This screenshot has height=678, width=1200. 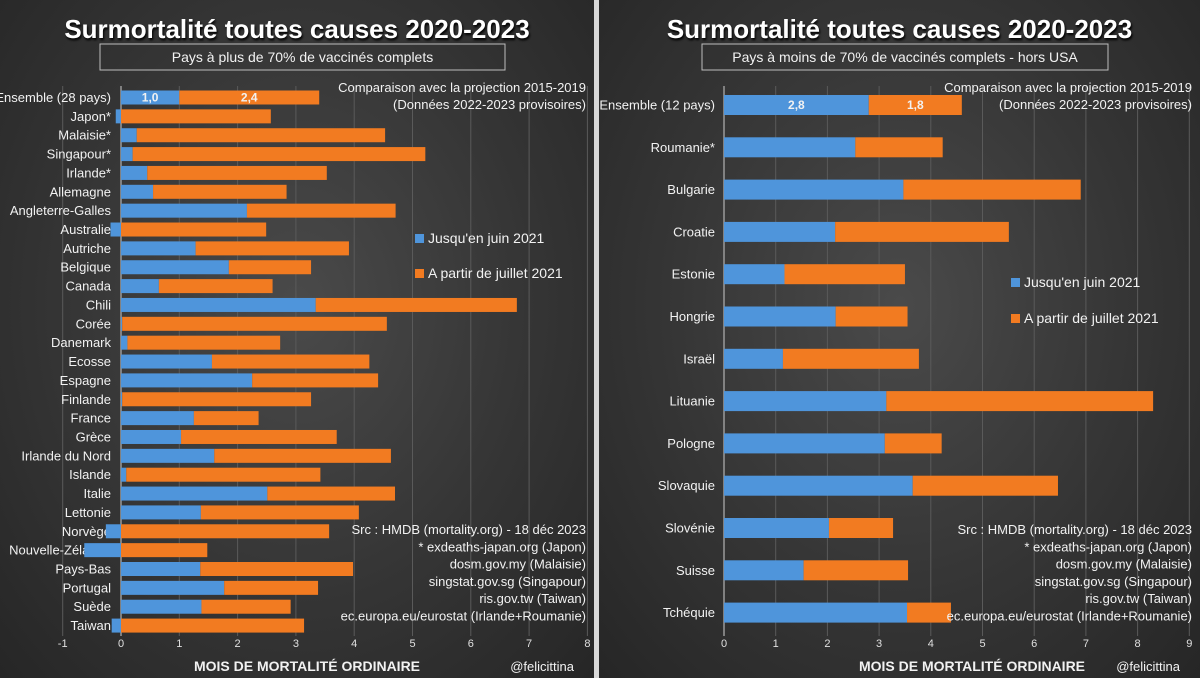 I want to click on data-label: 2,4, so click(x=249, y=98).